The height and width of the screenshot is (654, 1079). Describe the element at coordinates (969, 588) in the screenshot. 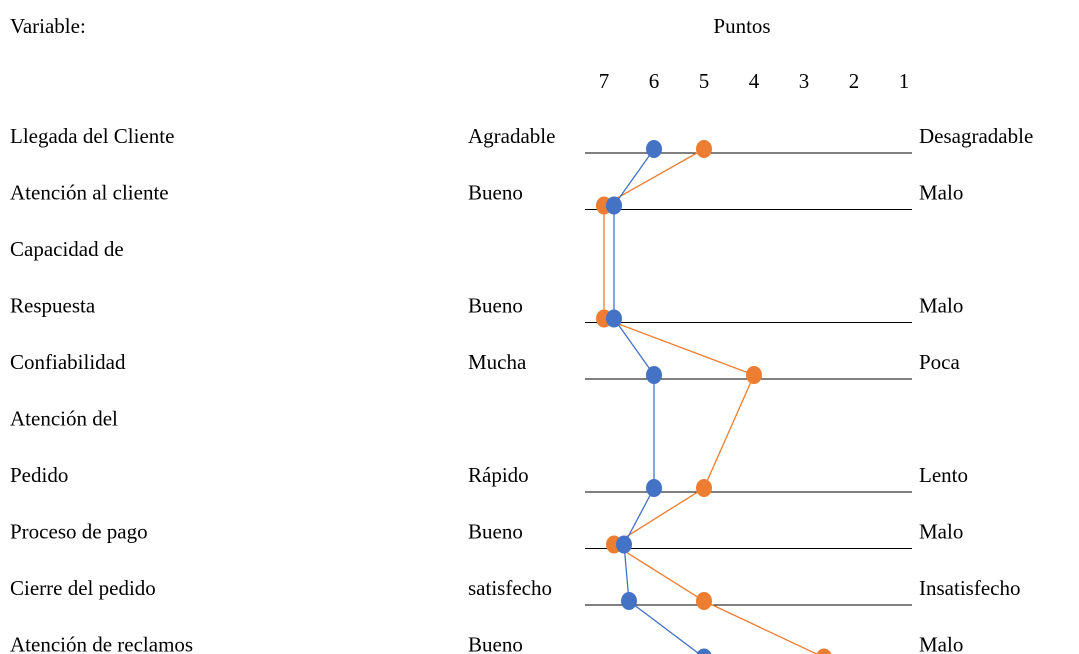

I see `right-anchor-label: Insatisfecho` at that location.